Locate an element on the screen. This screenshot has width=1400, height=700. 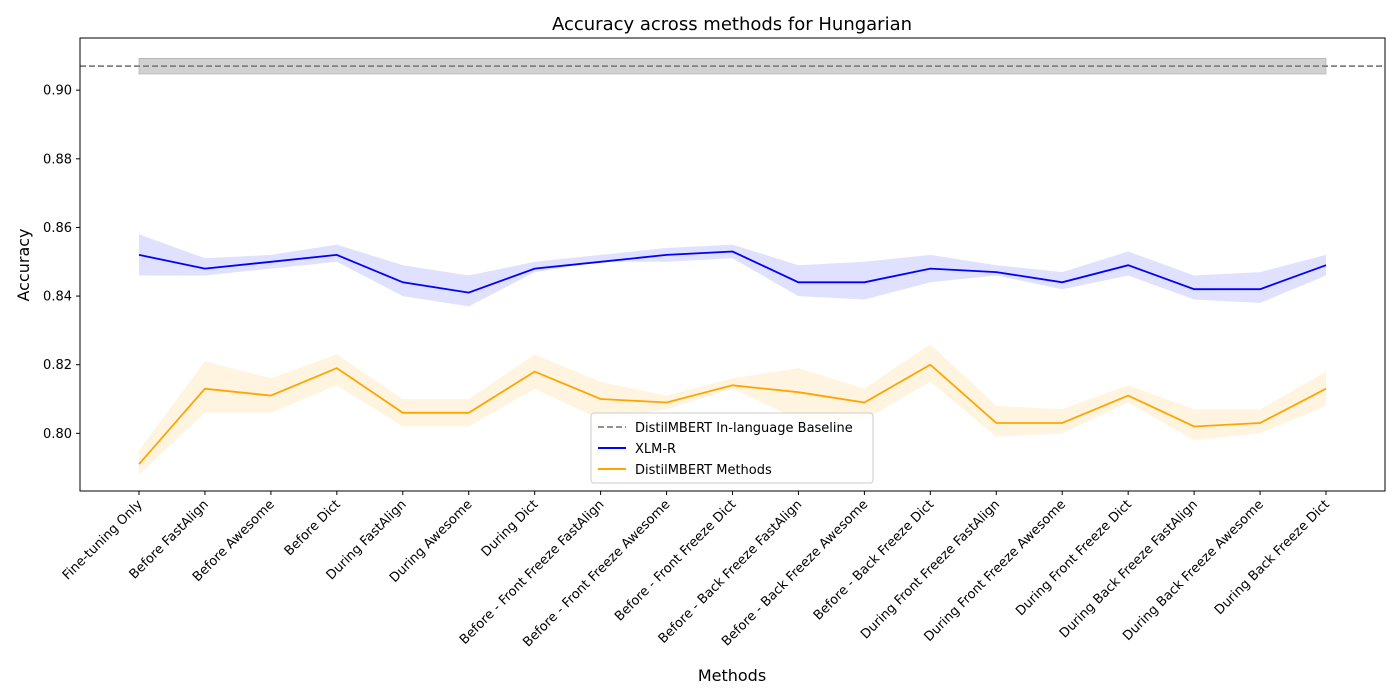
x-tick-label: Before - Back Freeze FastAlign is located at coordinates (730, 571).